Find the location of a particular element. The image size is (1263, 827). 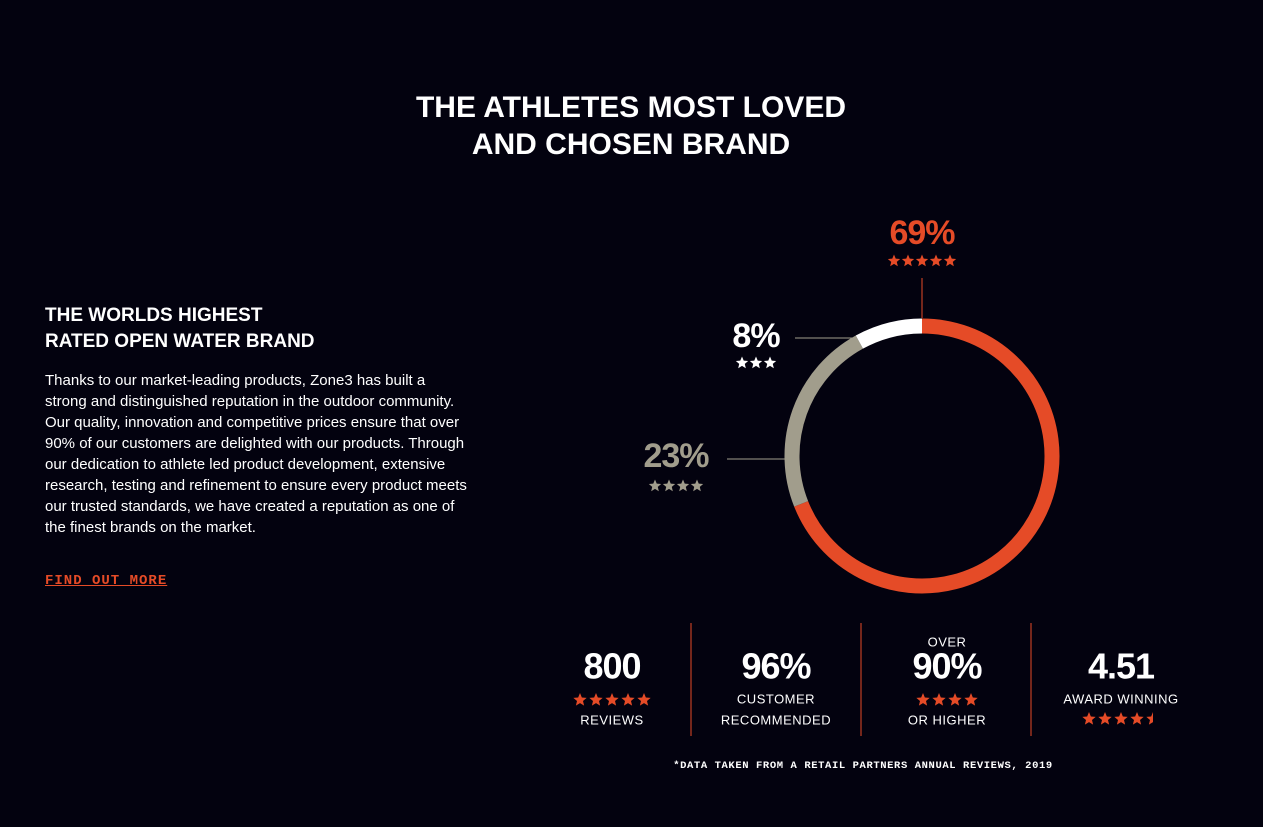

stat-value: 96% is located at coordinates (776, 666).